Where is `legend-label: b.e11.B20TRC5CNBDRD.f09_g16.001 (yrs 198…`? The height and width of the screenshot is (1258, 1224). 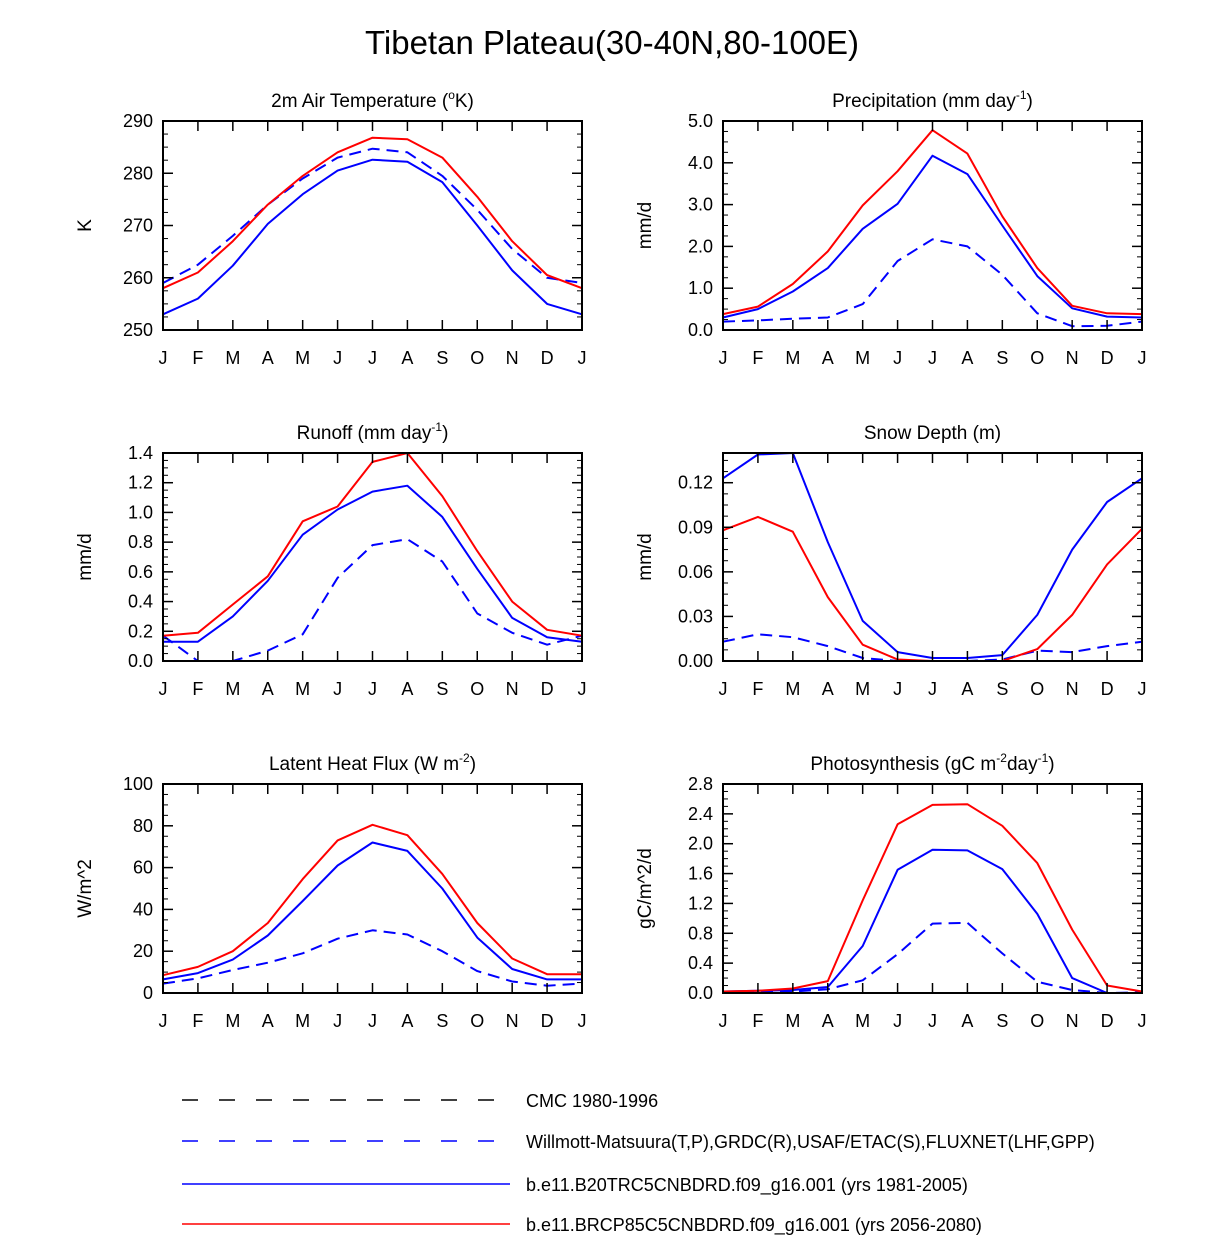
legend-label: b.e11.B20TRC5CNBDRD.f09_g16.001 (yrs 198… is located at coordinates (747, 1185).